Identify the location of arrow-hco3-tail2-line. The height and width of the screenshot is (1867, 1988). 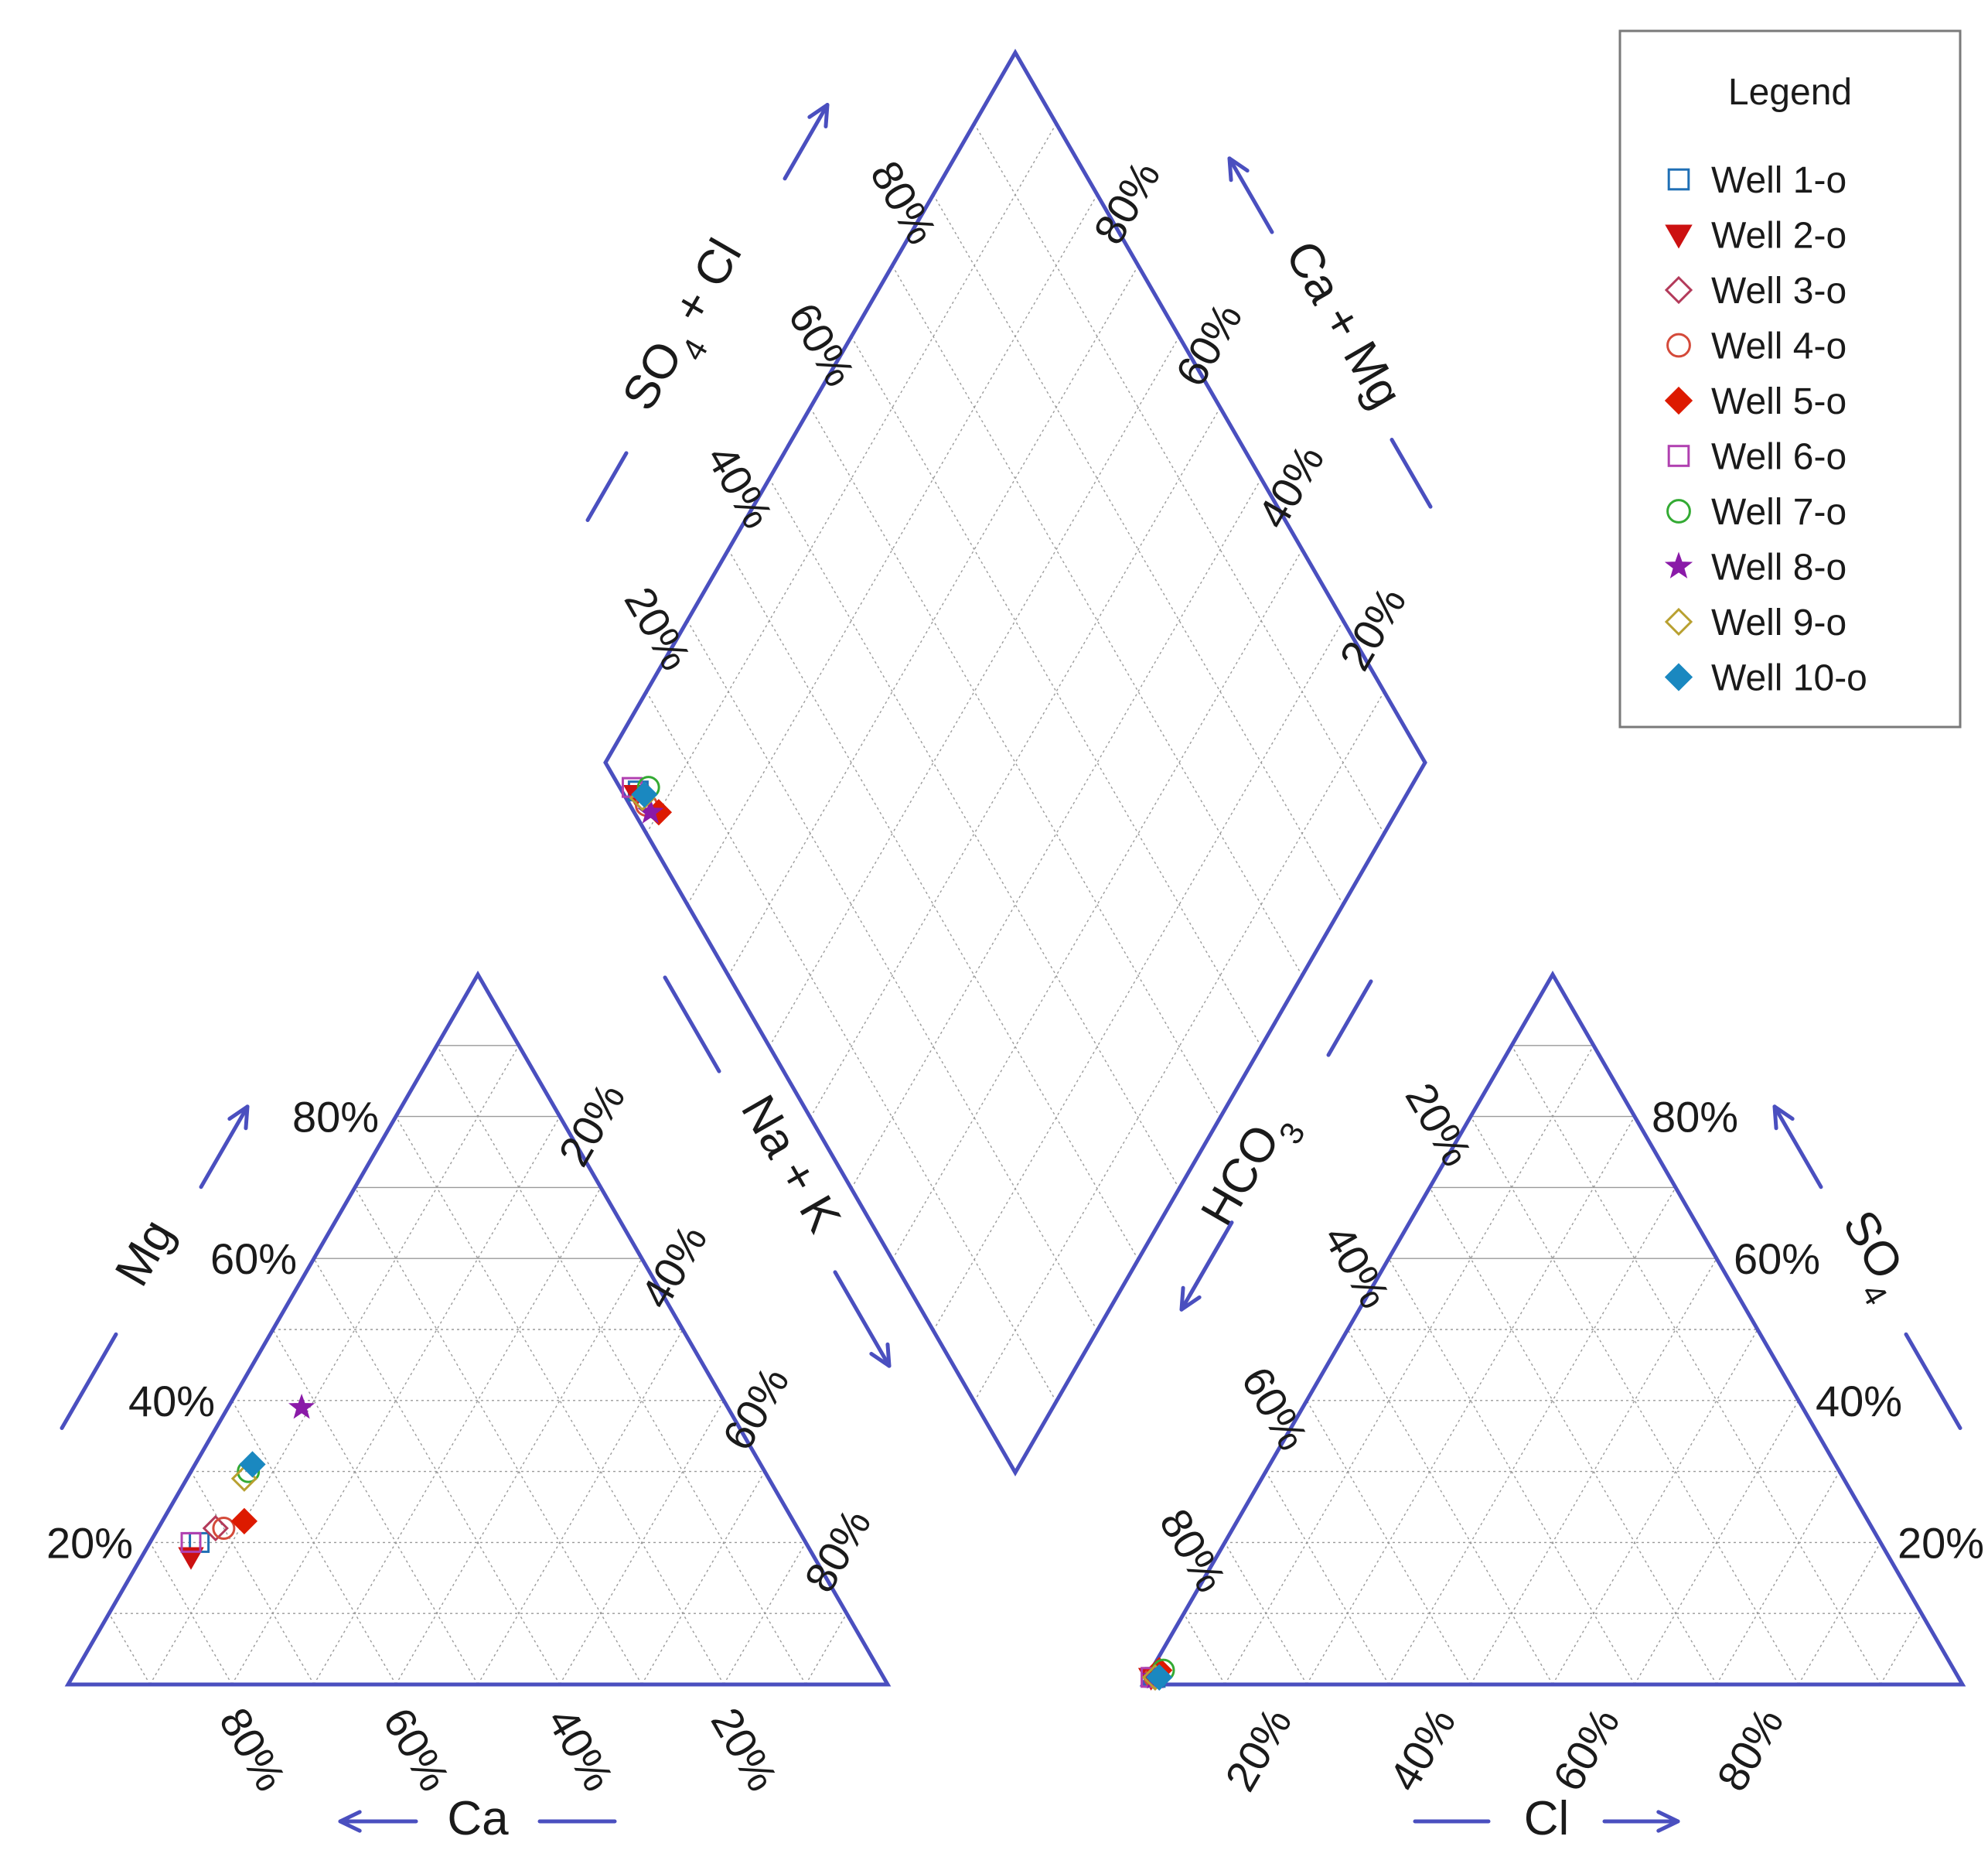
(1349, 1018).